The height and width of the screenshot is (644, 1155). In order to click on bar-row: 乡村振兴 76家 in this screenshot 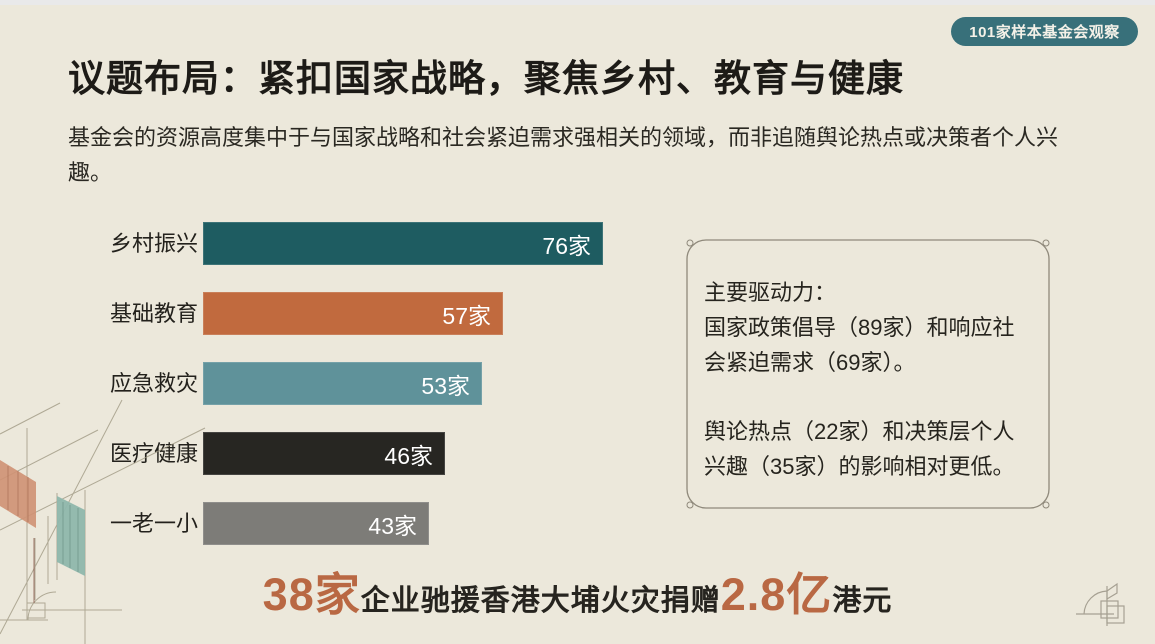, I will do `click(368, 243)`.